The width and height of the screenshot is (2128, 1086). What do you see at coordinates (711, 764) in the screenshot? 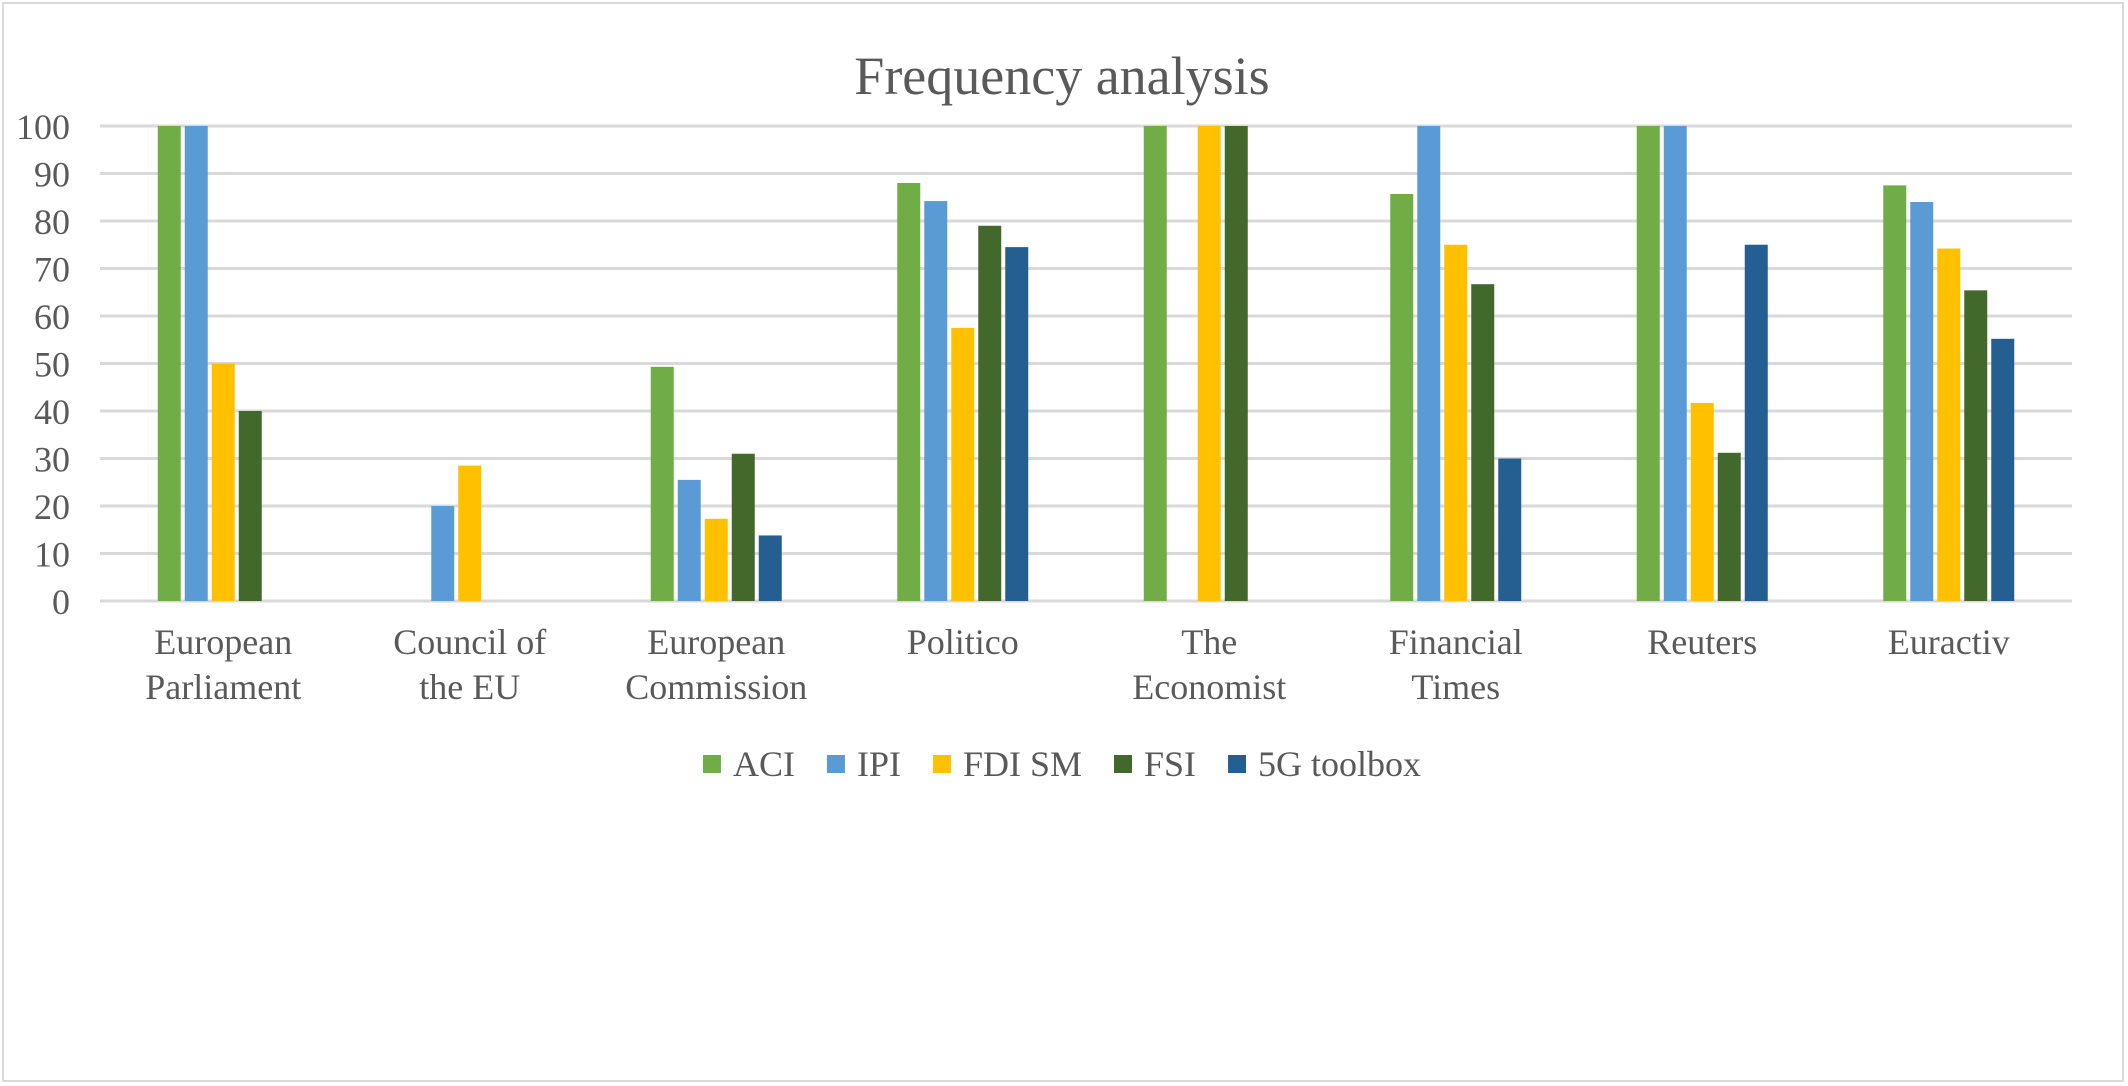
I see `legend-swatch-aci` at bounding box center [711, 764].